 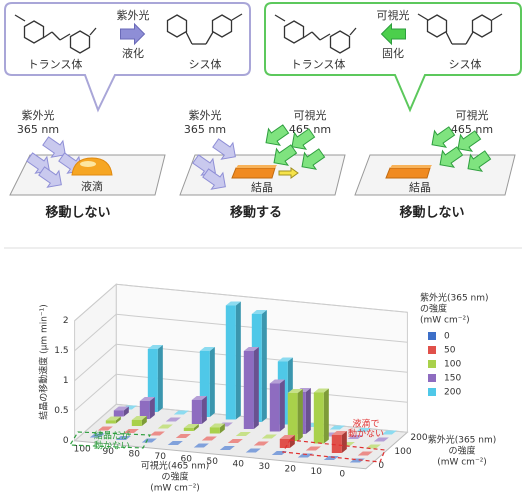 What do you see at coordinates (445, 321) in the screenshot?
I see `legend-title: (mW cm⁻²)` at bounding box center [445, 321].